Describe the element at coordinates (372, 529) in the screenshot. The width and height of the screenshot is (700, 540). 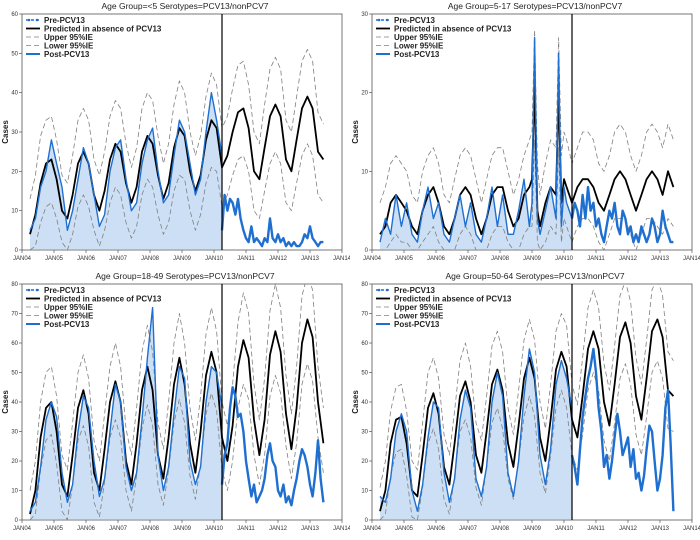
I see `x-tick-label: JAN04` at that location.